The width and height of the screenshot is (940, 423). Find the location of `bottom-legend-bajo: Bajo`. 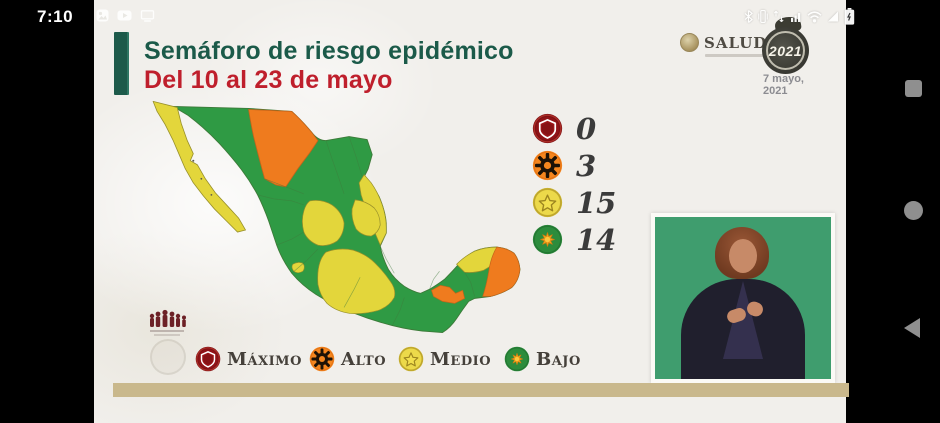

bottom-legend-bajo: Bajo is located at coordinates (542, 359).